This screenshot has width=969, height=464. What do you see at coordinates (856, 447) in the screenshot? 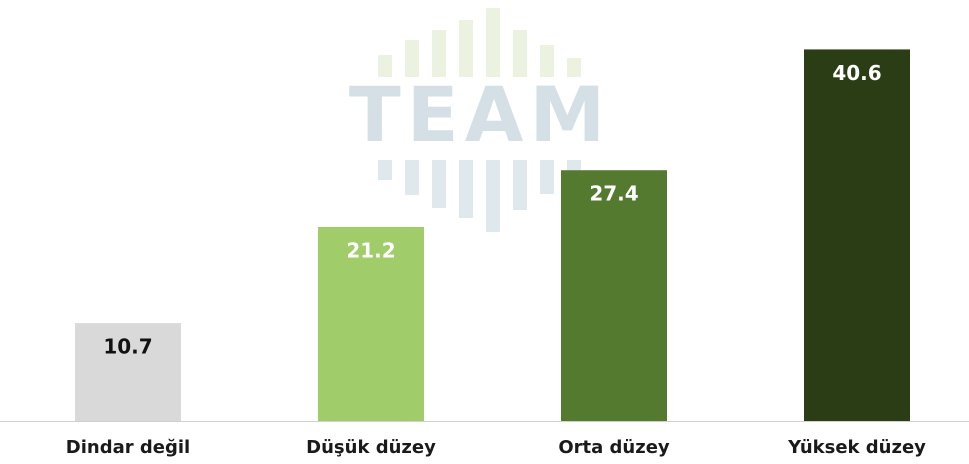
I see `x-tick-label: Yüksek düzey` at bounding box center [856, 447].